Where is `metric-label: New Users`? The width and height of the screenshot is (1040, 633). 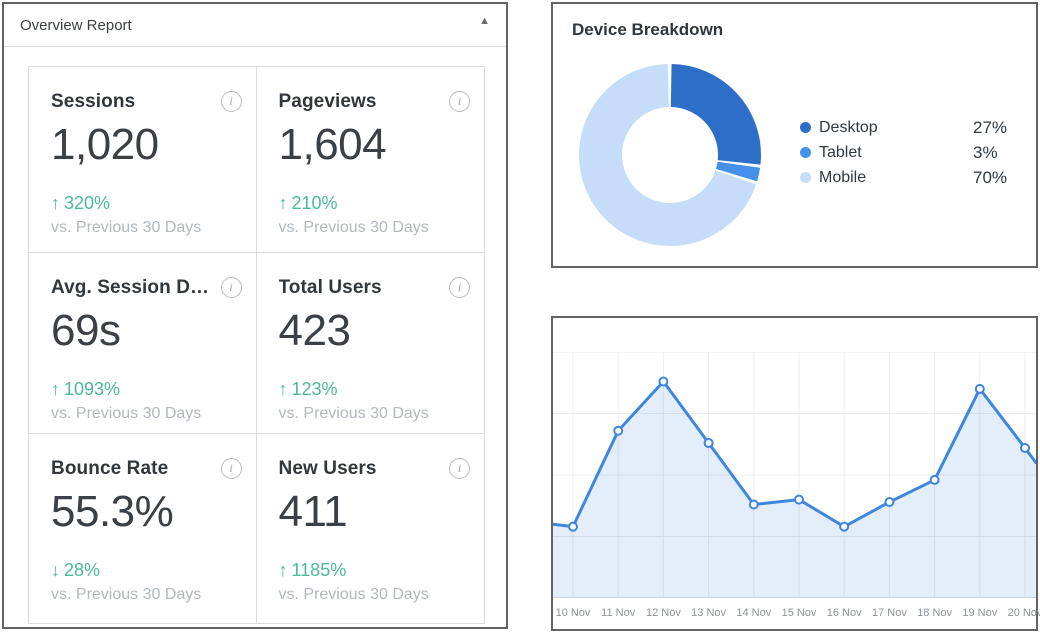 metric-label: New Users is located at coordinates (327, 468).